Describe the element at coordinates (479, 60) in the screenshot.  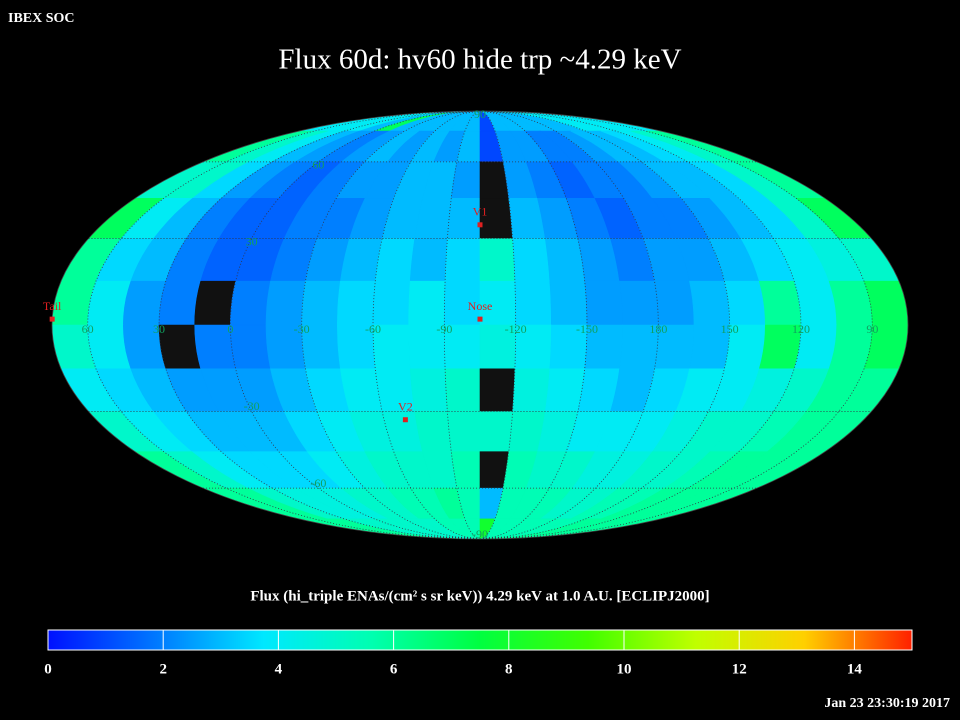
I see `chart-title: Flux 60d: hv60 hide trp ~4.29 keV` at that location.